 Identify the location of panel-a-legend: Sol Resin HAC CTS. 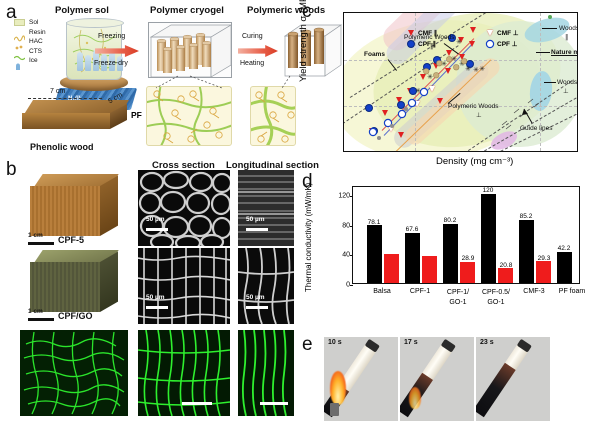
(43, 44).